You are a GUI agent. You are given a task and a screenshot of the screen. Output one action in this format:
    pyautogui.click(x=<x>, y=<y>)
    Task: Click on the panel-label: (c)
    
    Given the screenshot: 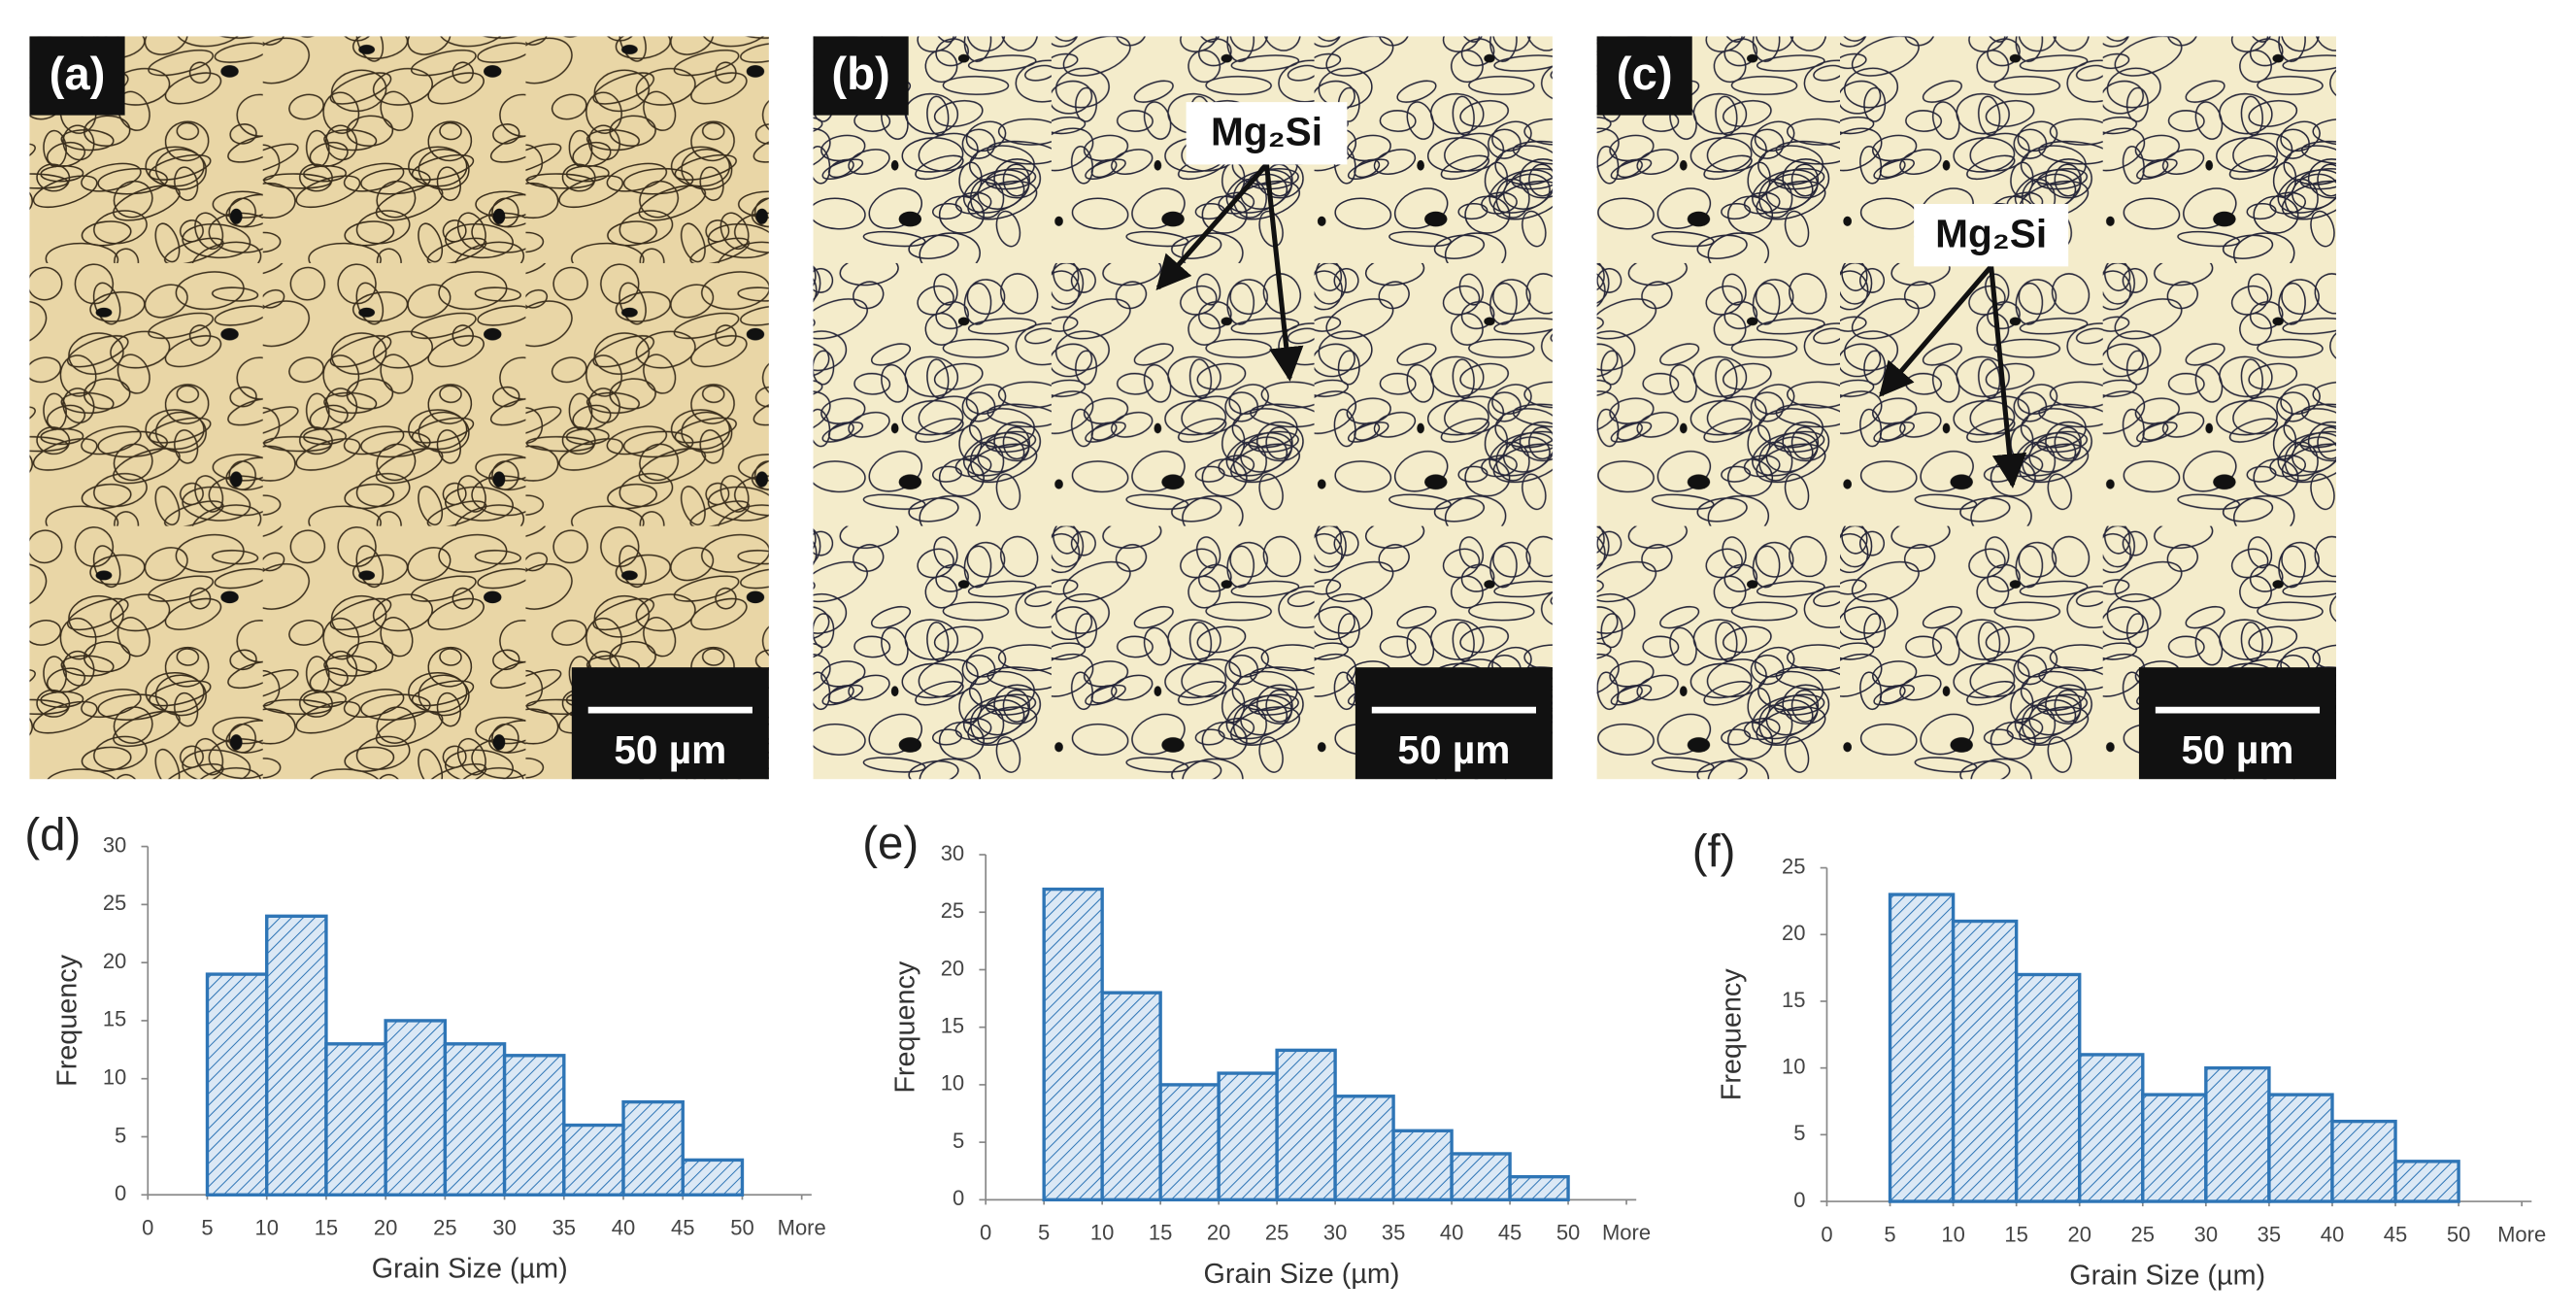 What is the action you would take?
    pyautogui.click(x=1645, y=75)
    